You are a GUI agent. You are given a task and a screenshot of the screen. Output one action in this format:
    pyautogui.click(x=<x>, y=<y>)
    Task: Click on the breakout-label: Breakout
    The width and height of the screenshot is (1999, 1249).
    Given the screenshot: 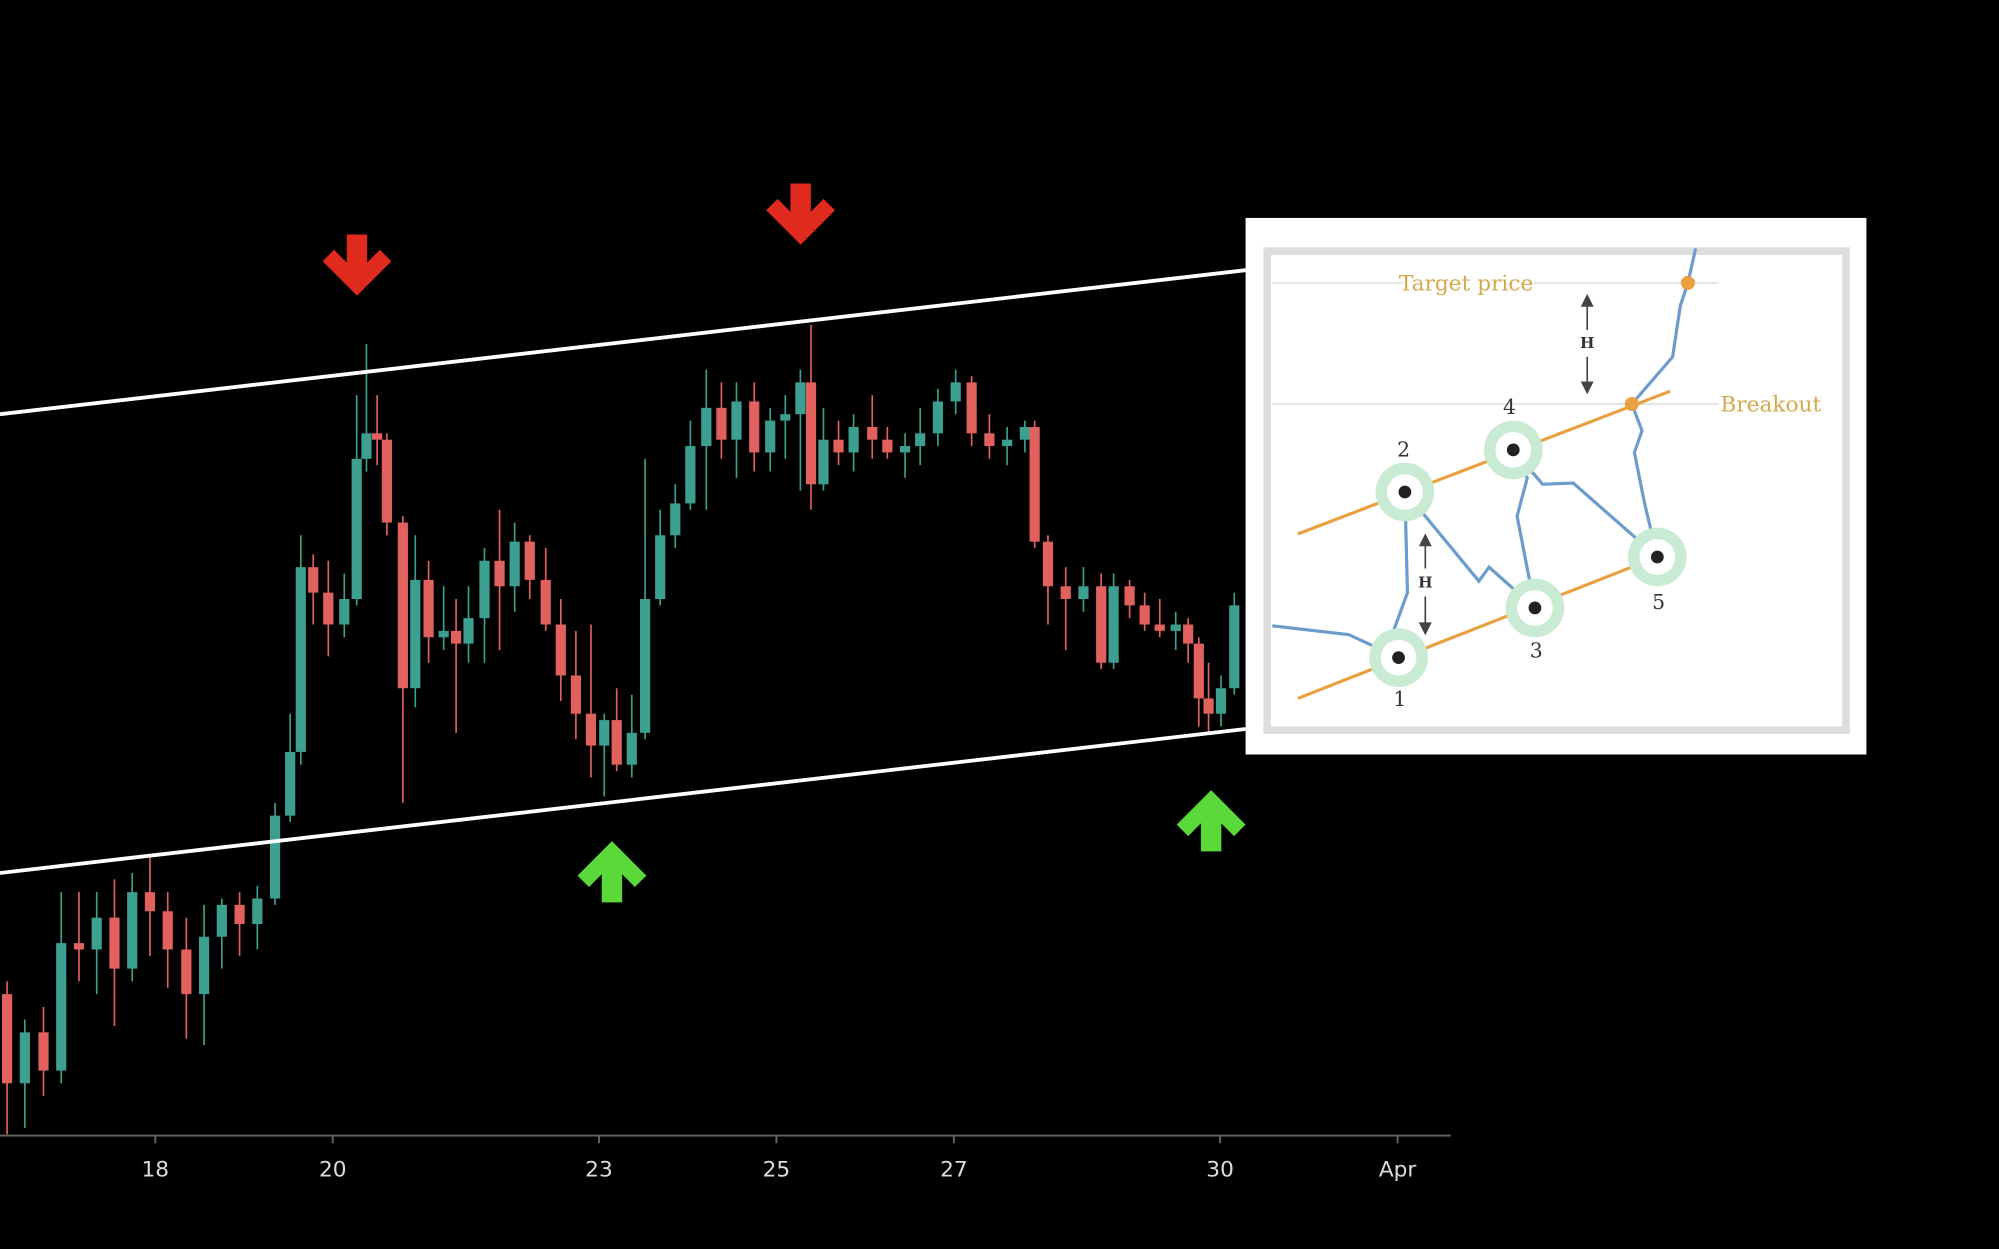 What is the action you would take?
    pyautogui.click(x=1770, y=405)
    